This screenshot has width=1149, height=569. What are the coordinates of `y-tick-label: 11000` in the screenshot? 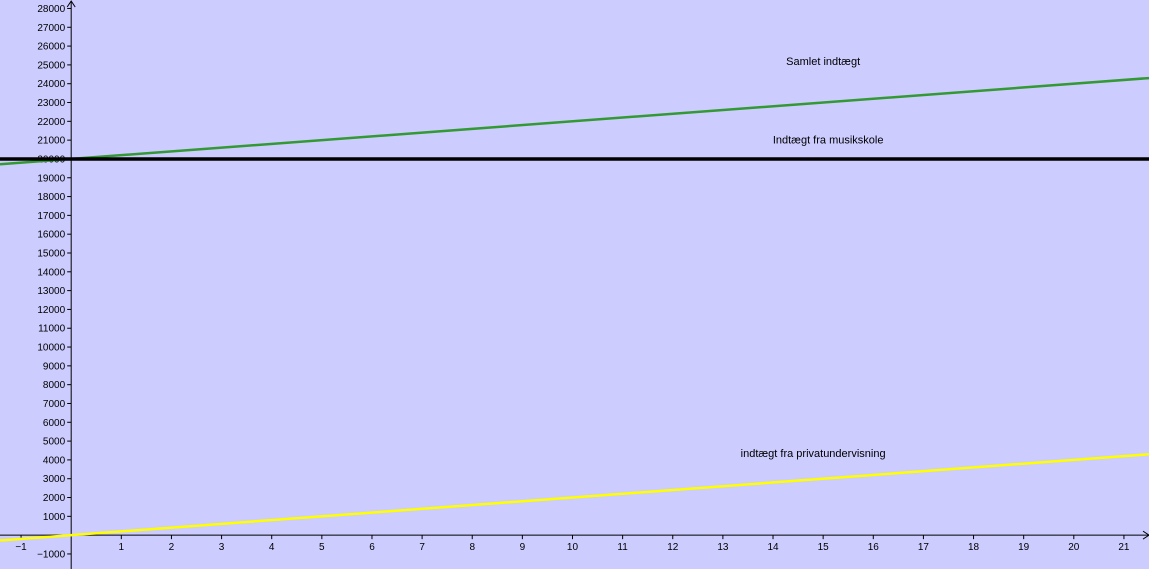 It's located at (52, 329).